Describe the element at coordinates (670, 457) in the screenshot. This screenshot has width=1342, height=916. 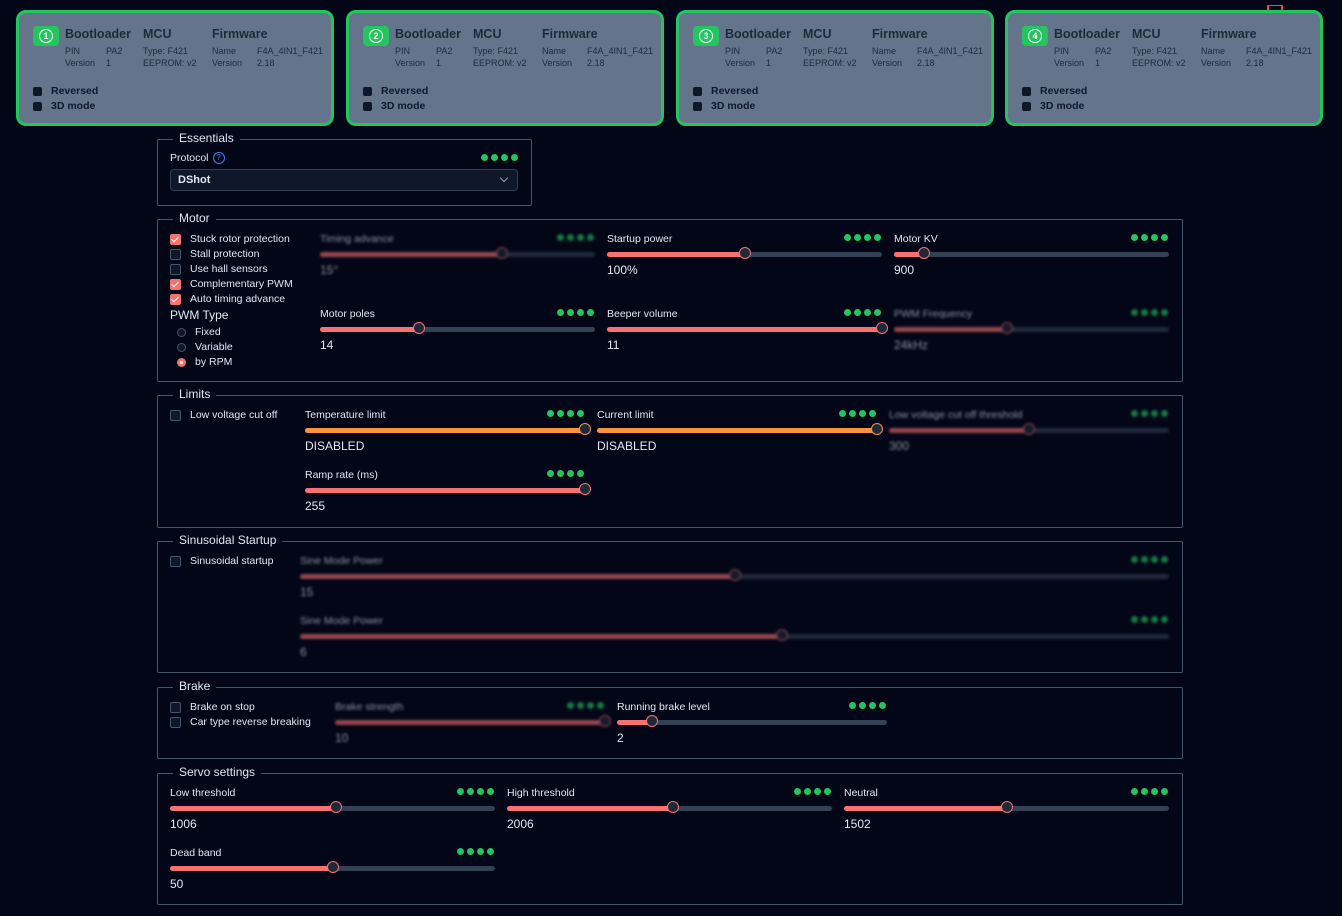
I see `limits-section: Limits` at that location.